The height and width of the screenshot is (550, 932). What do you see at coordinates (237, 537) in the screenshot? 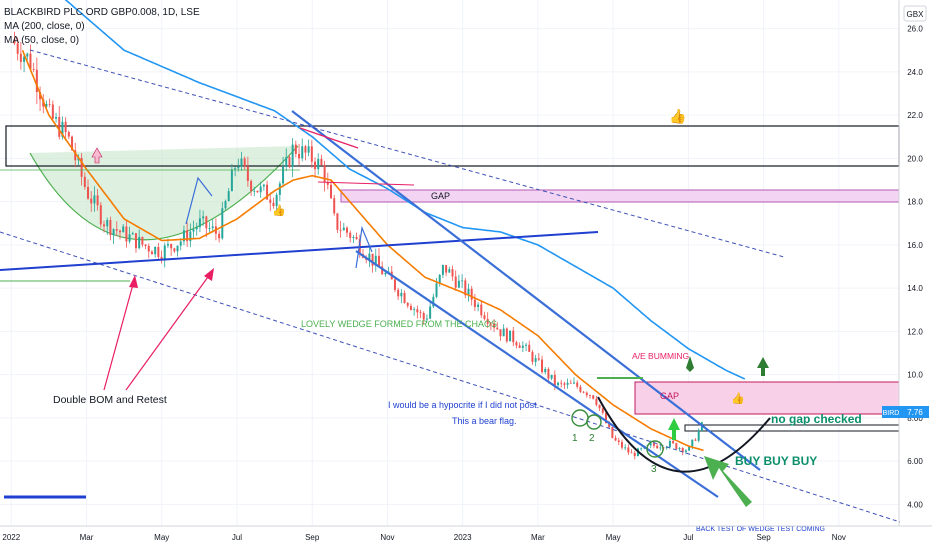
I see `time-tick-label: Jul` at bounding box center [237, 537].